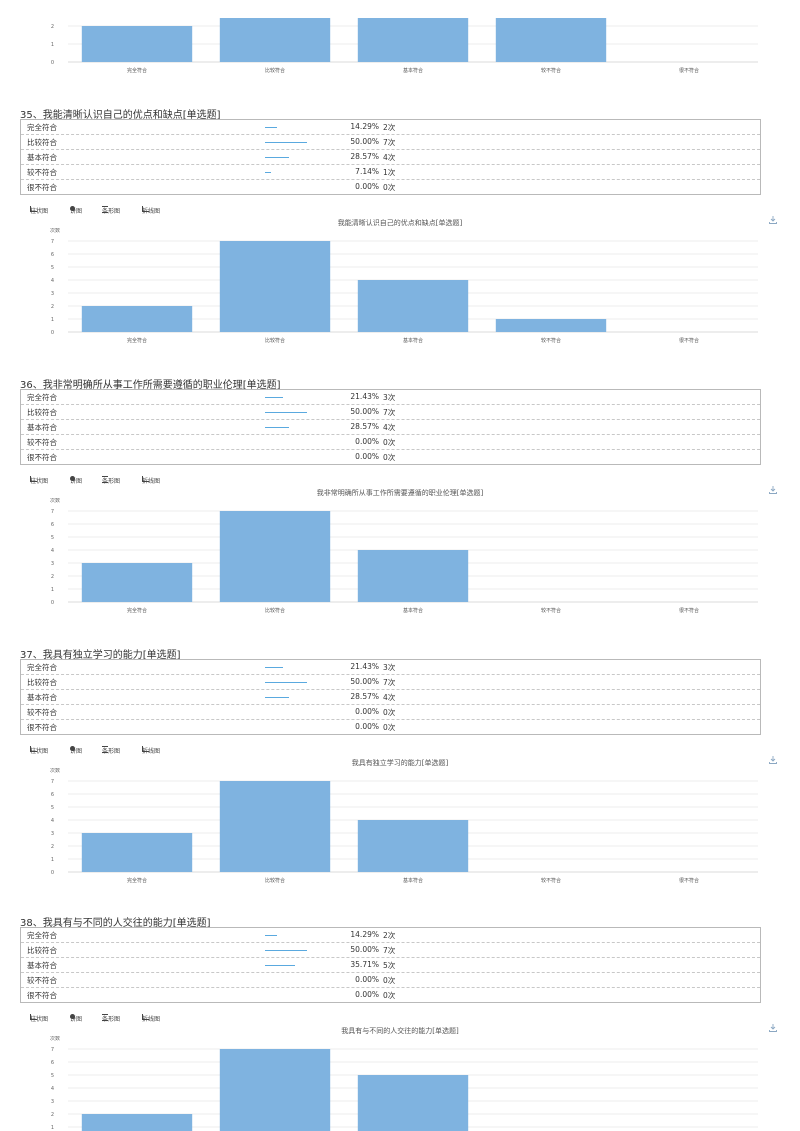 This screenshot has width=800, height=1131. What do you see at coordinates (364, 411) in the screenshot?
I see `percent-value: 50.00%` at bounding box center [364, 411].